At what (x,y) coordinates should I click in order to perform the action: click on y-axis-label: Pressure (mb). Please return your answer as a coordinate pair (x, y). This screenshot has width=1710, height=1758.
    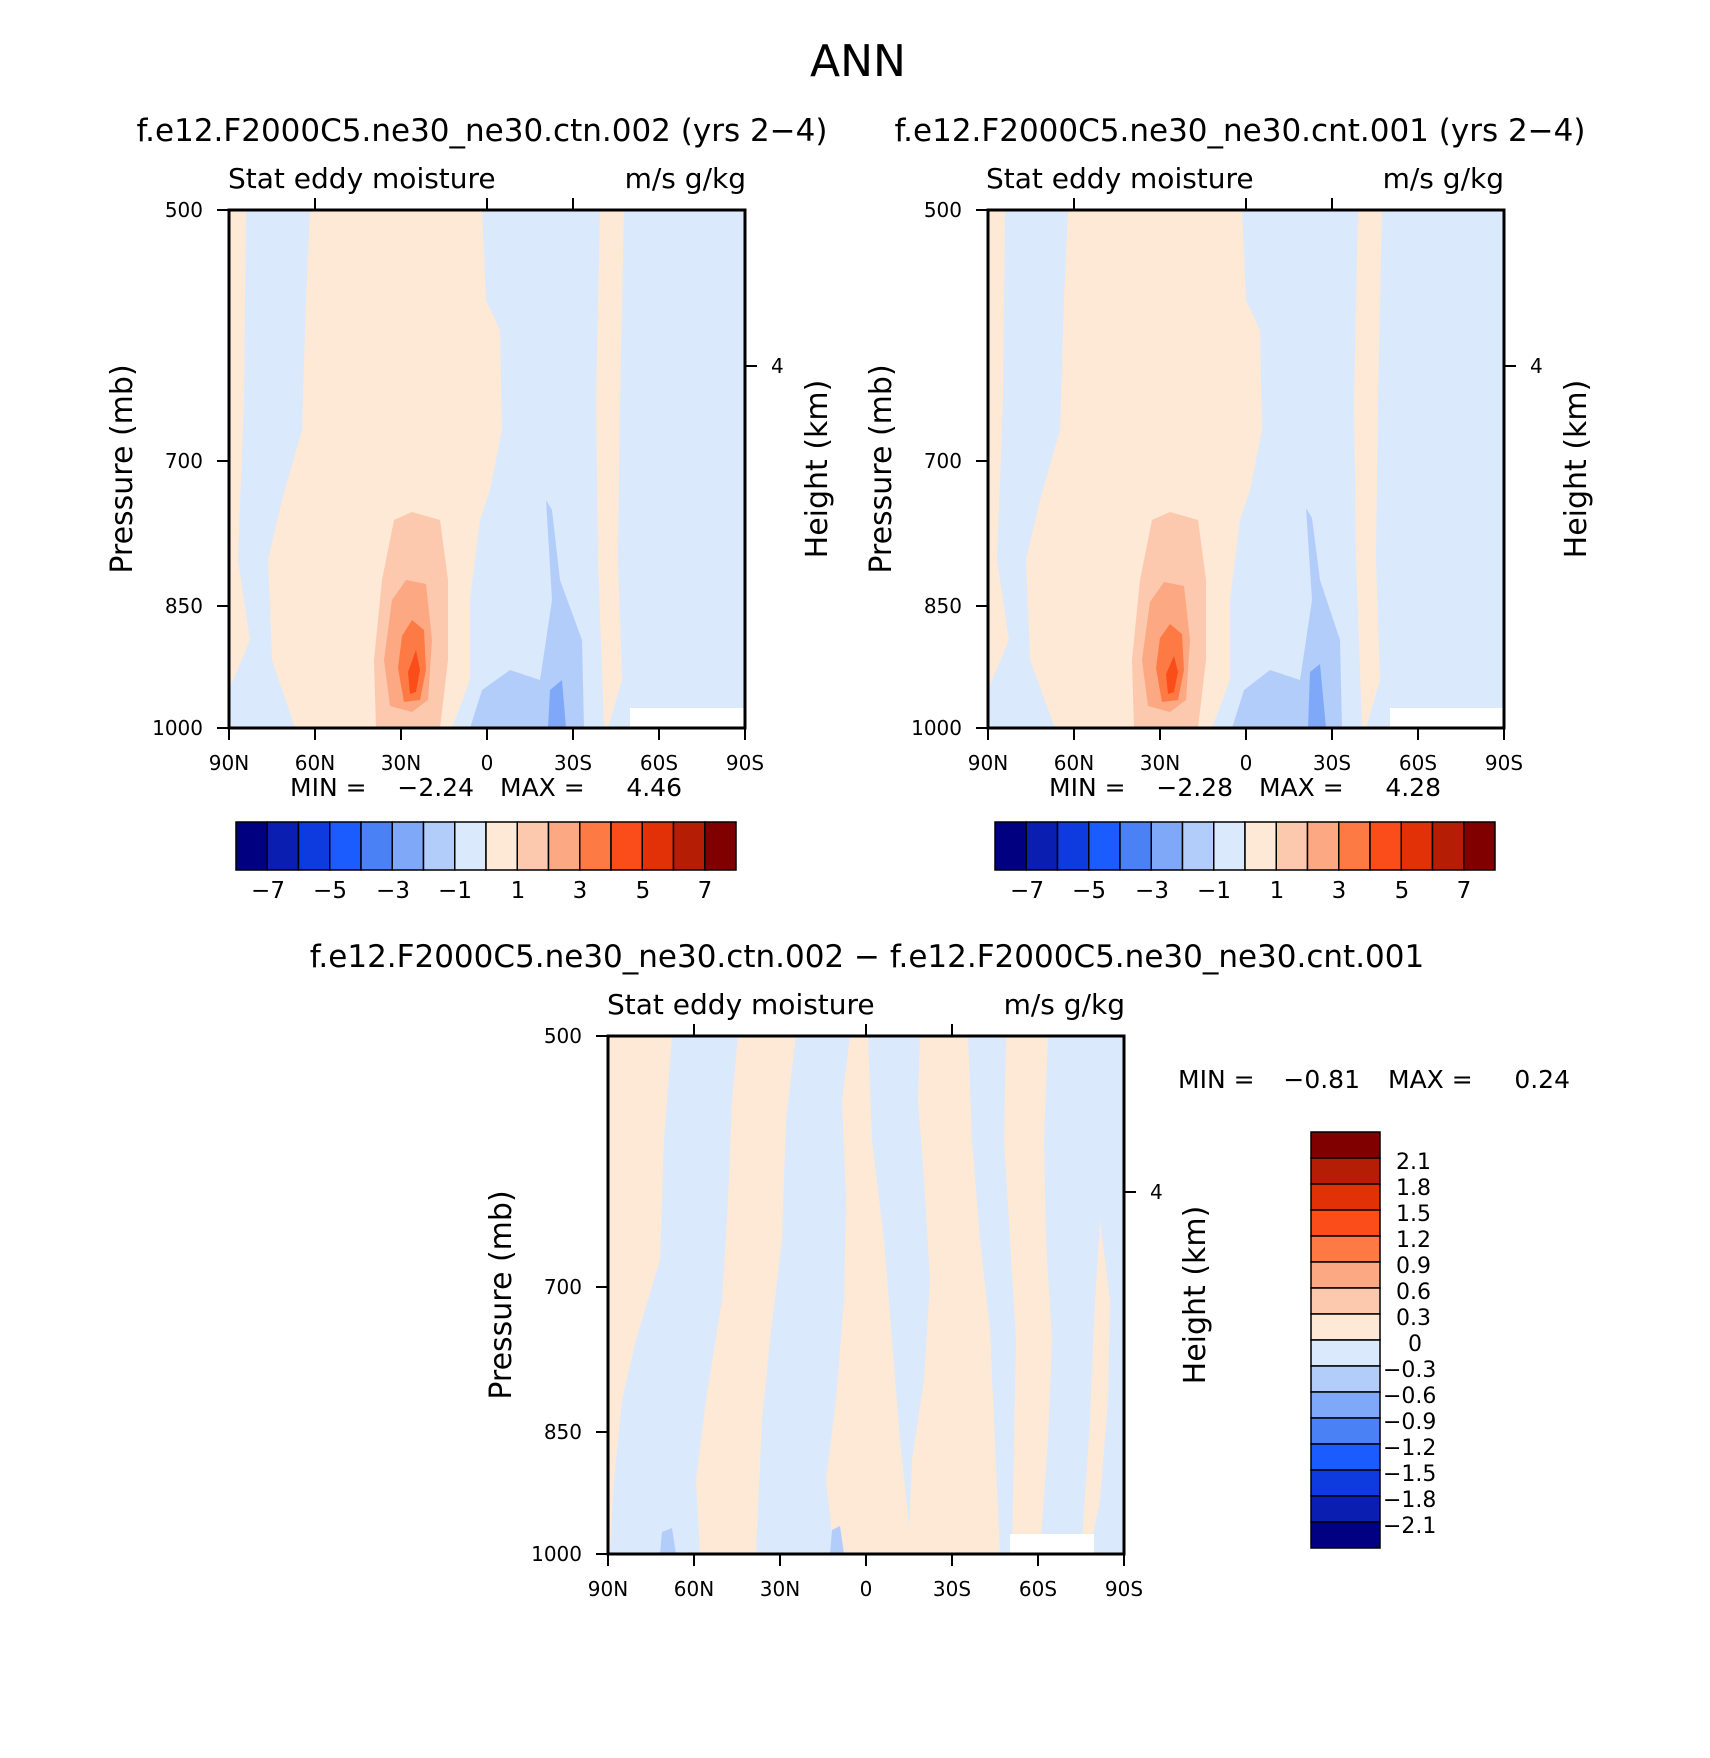
    Looking at the image, I should click on (881, 468).